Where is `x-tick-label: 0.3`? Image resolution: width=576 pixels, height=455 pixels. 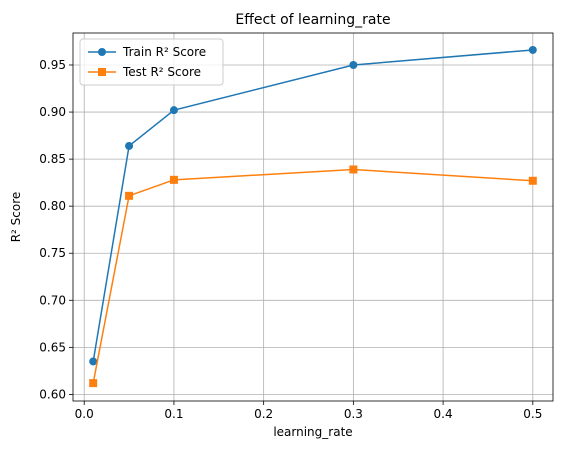
x-tick-label: 0.3 is located at coordinates (353, 414).